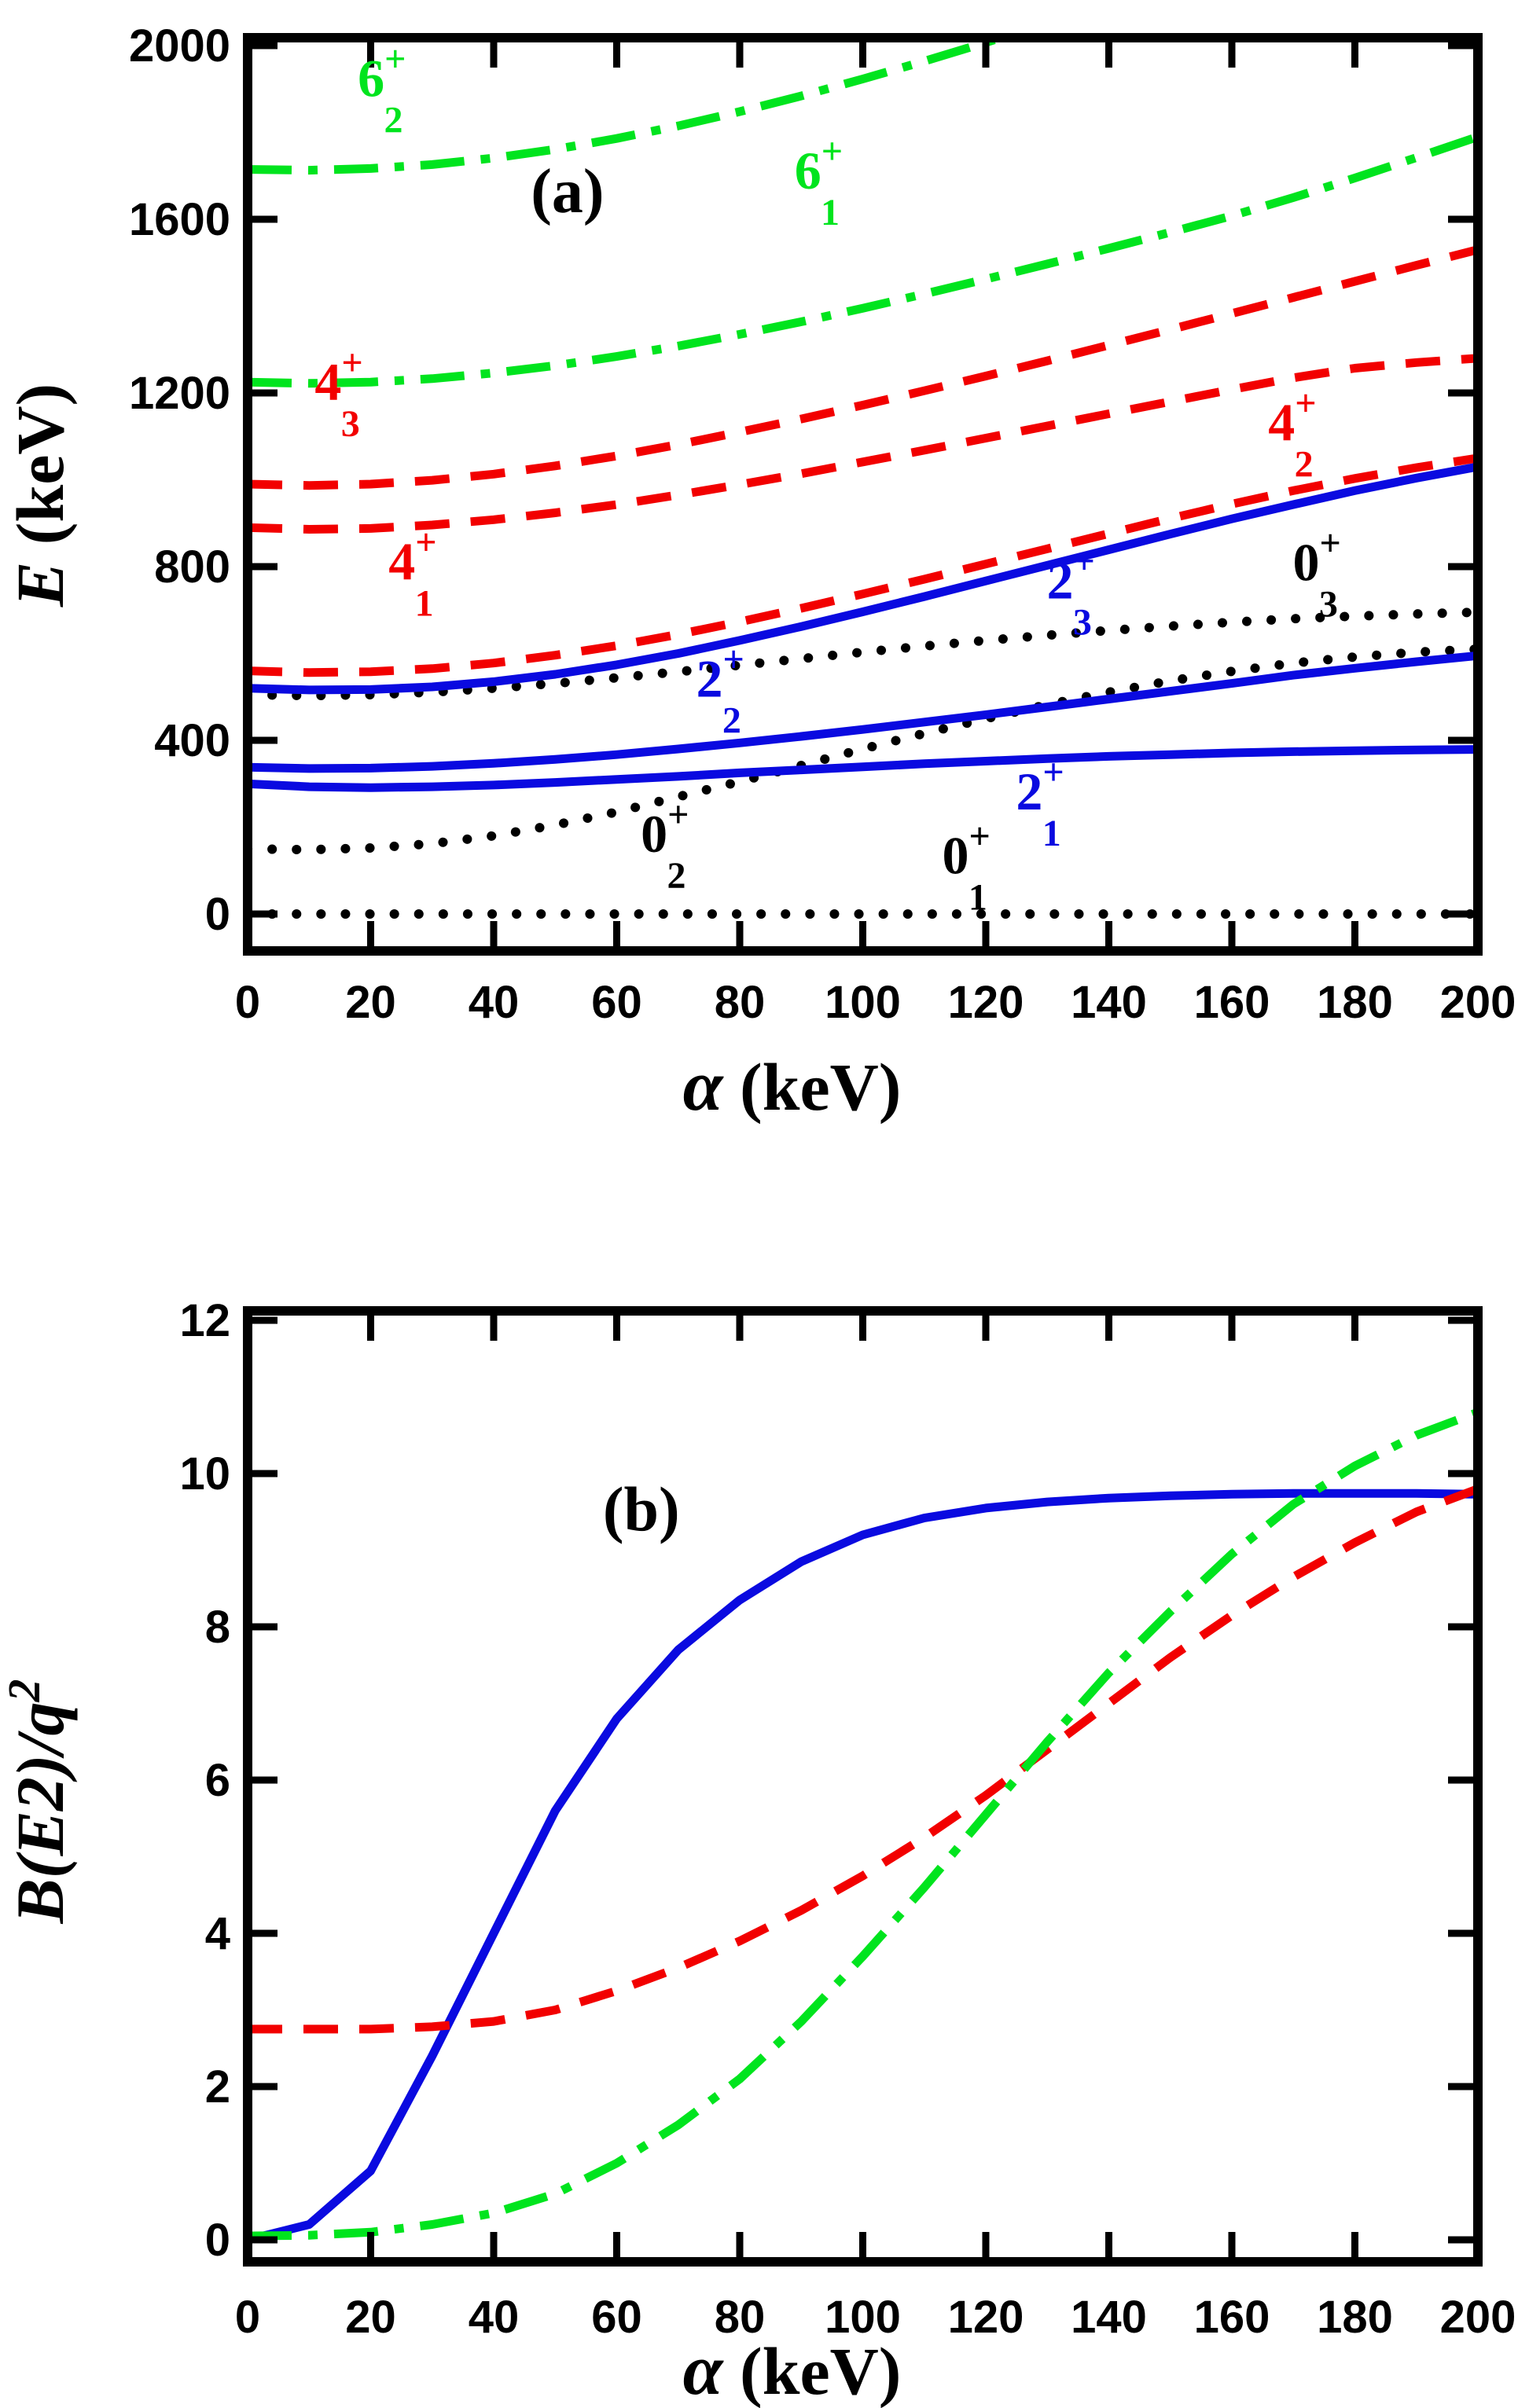  What do you see at coordinates (192, 741) in the screenshot?
I see `y-tick-label: 400` at bounding box center [192, 741].